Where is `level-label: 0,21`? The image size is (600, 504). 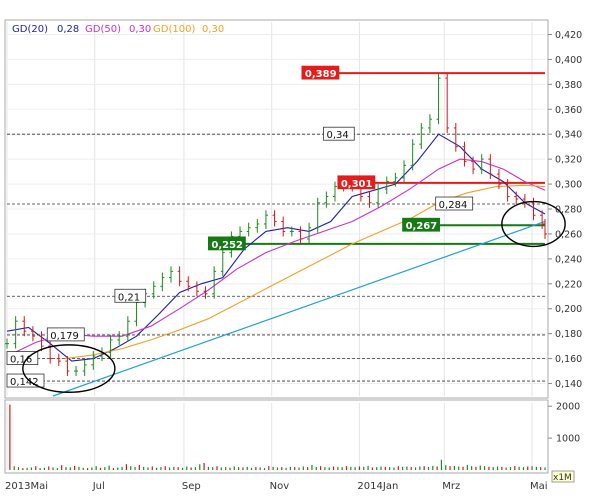
level-label: 0,21 is located at coordinates (129, 297).